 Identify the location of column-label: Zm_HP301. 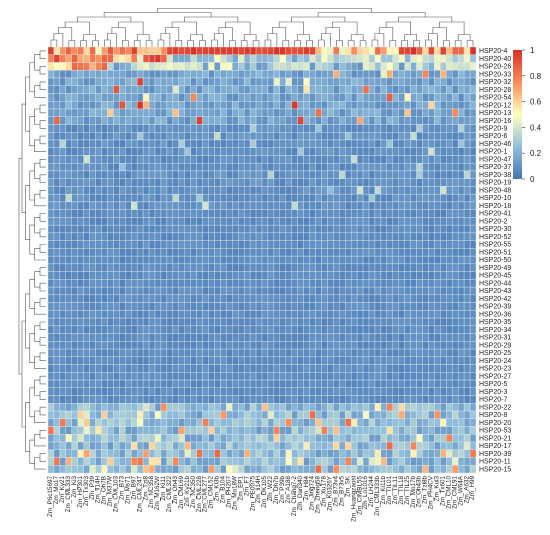
(80, 492).